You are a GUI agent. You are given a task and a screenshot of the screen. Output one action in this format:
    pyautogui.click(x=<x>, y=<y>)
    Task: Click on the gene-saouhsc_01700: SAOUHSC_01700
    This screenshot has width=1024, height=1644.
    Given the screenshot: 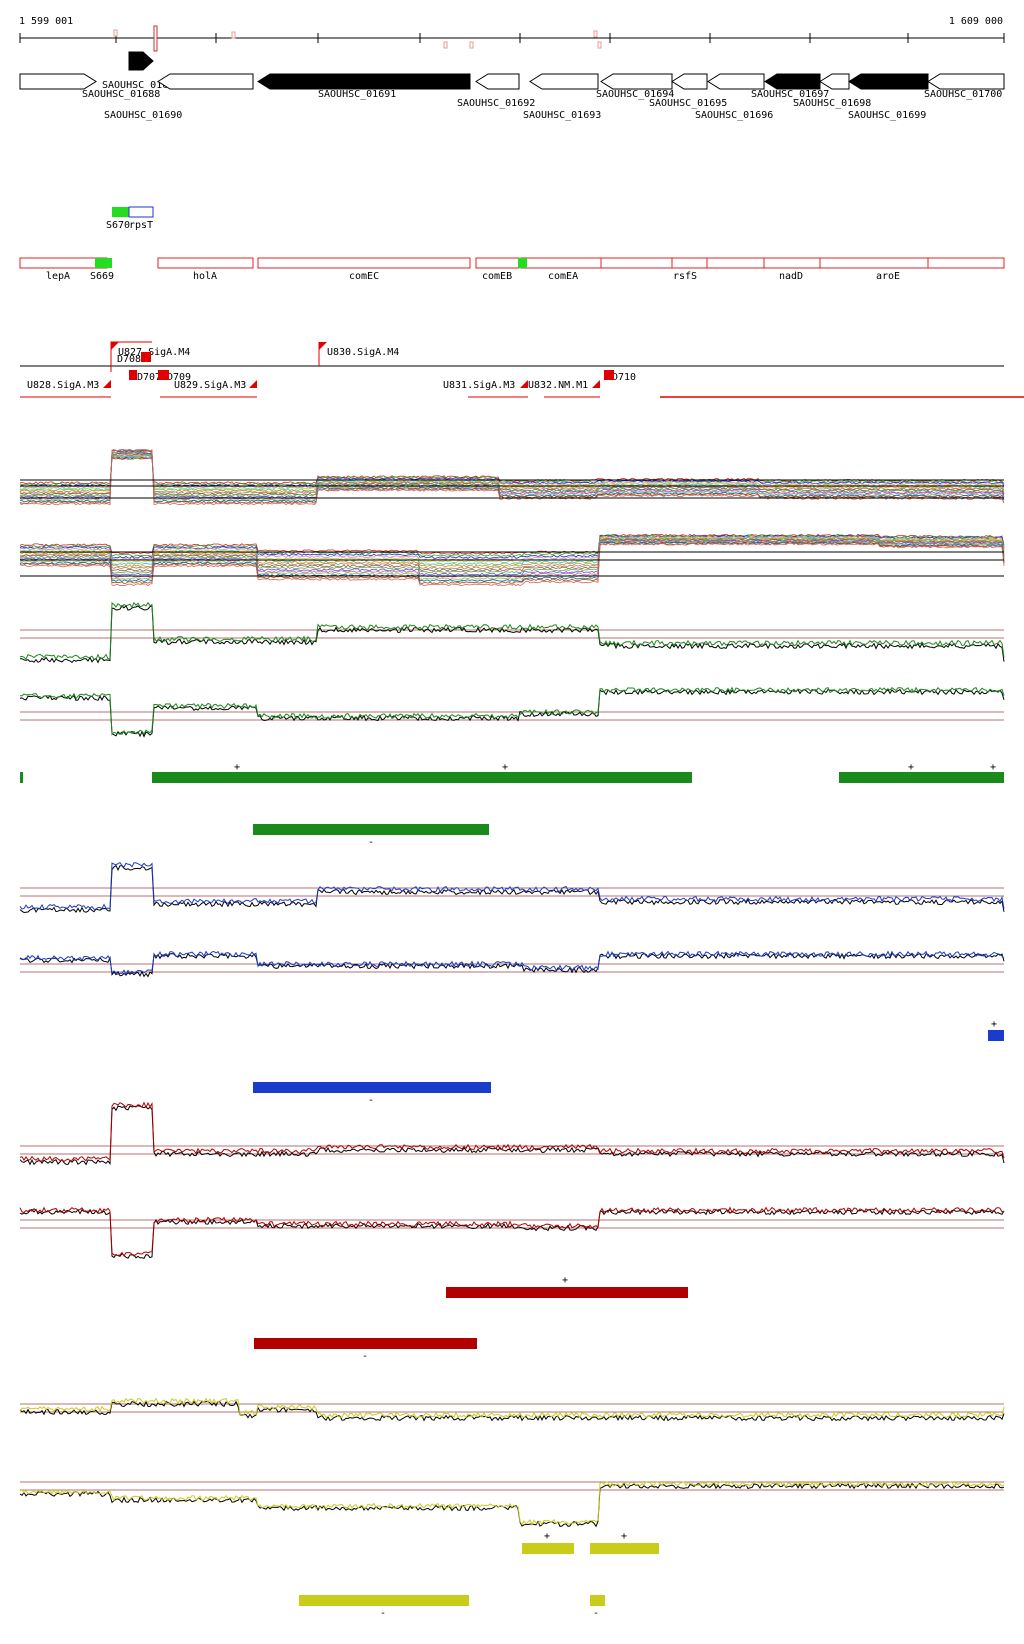 What is the action you would take?
    pyautogui.click(x=964, y=86)
    